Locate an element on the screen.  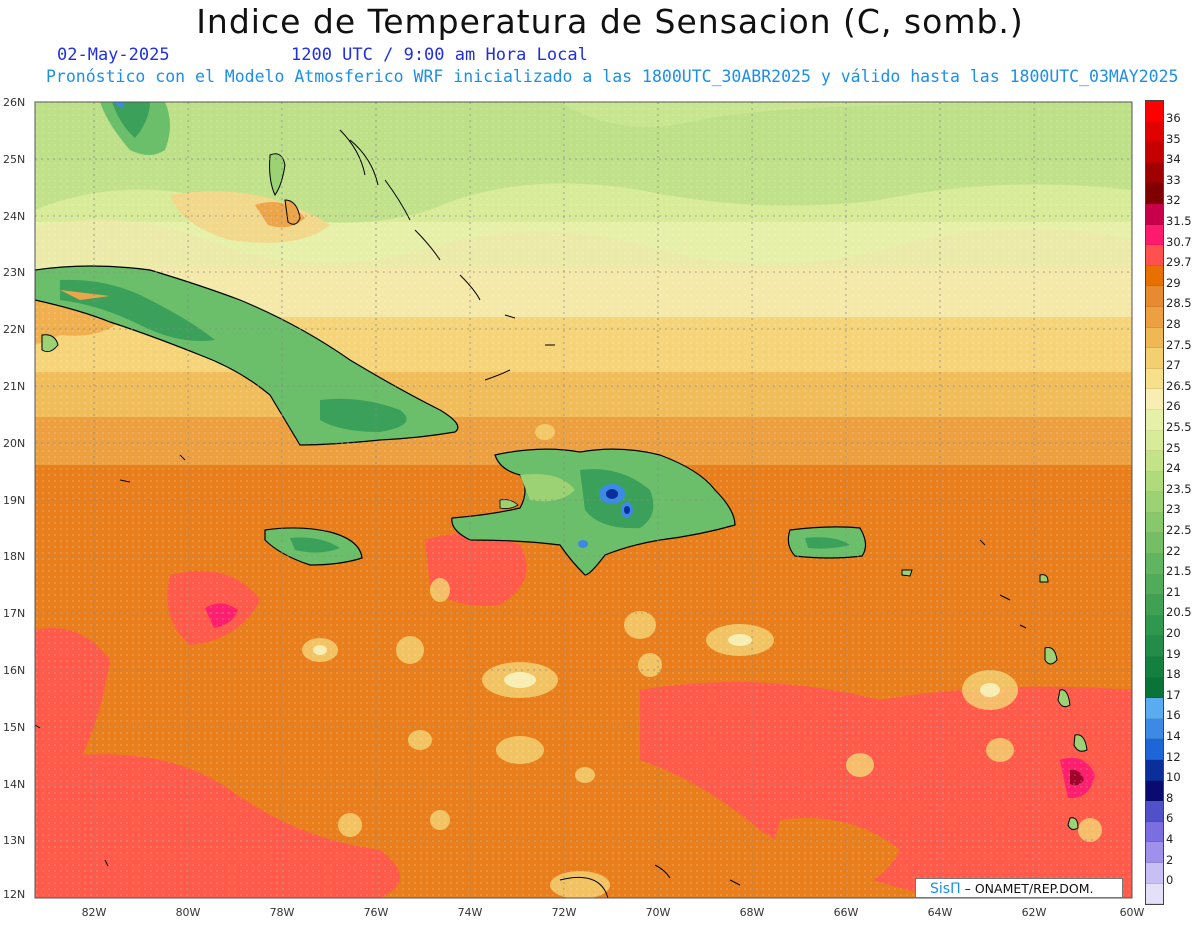
credit-box: SisΠ – ONAMET/REP.DOM. is located at coordinates (1019, 888).